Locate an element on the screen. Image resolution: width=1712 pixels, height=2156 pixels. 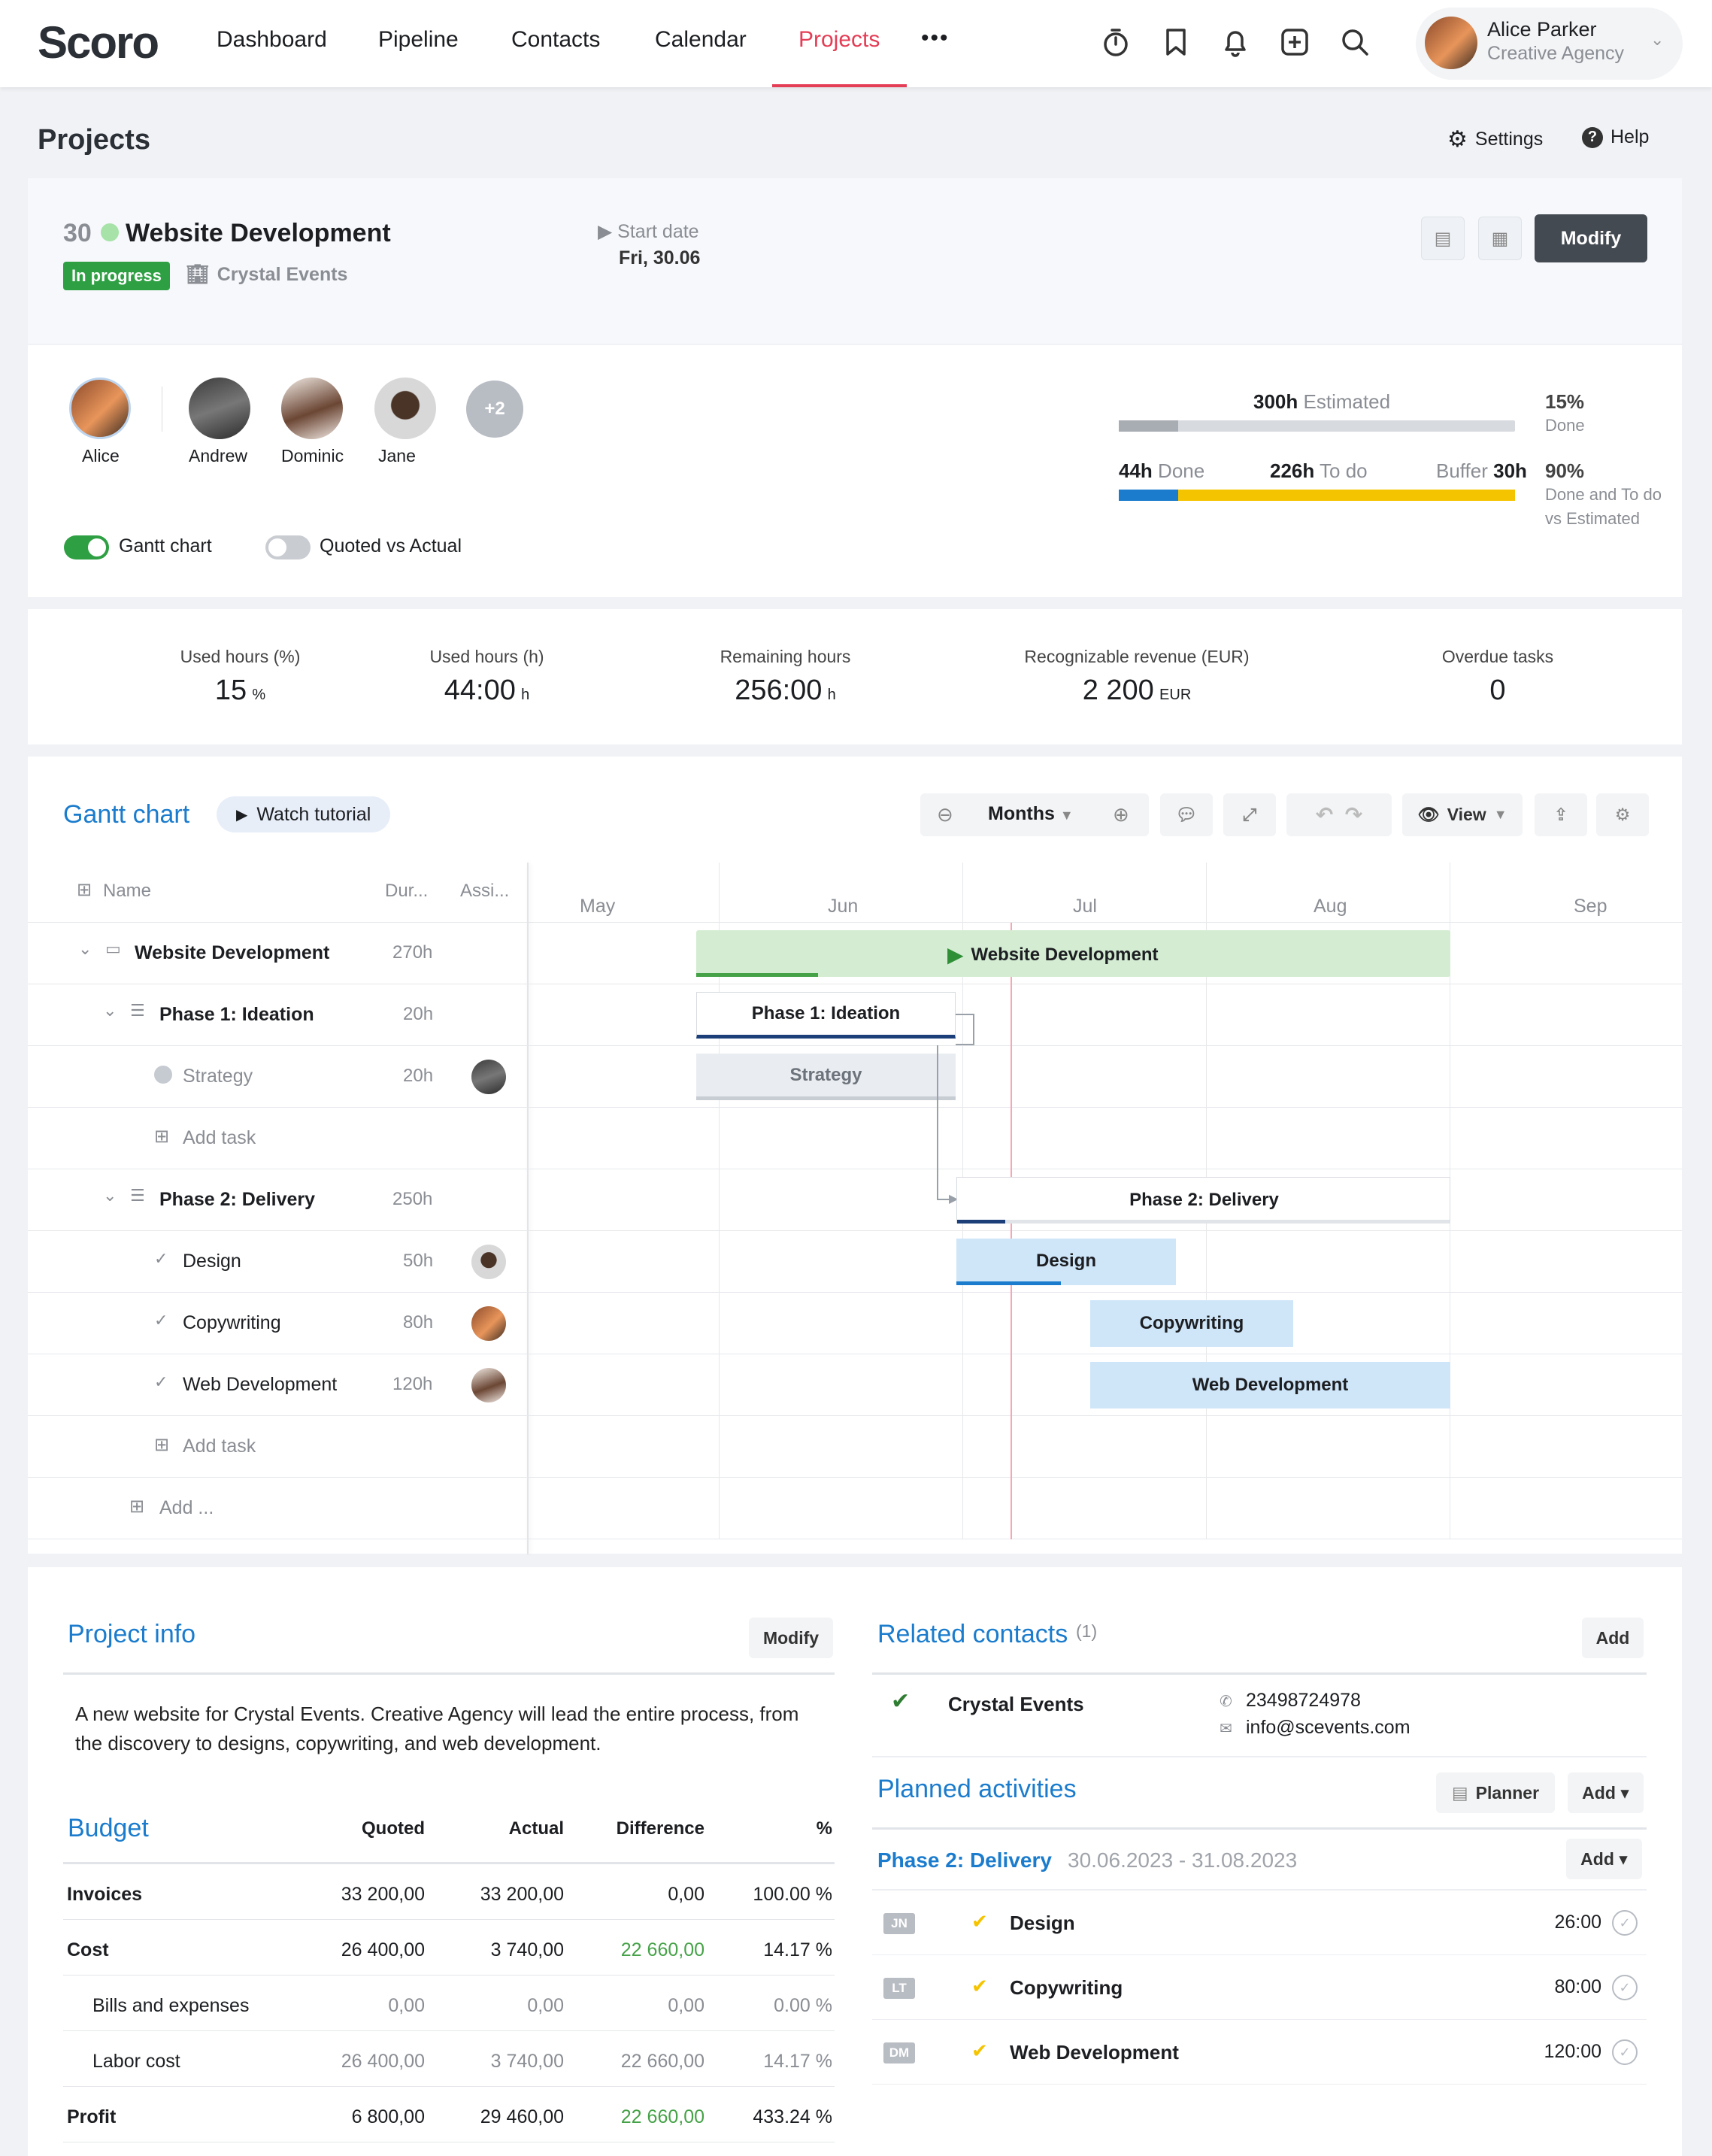
nav-dashboard: Dashboard is located at coordinates (272, 39).